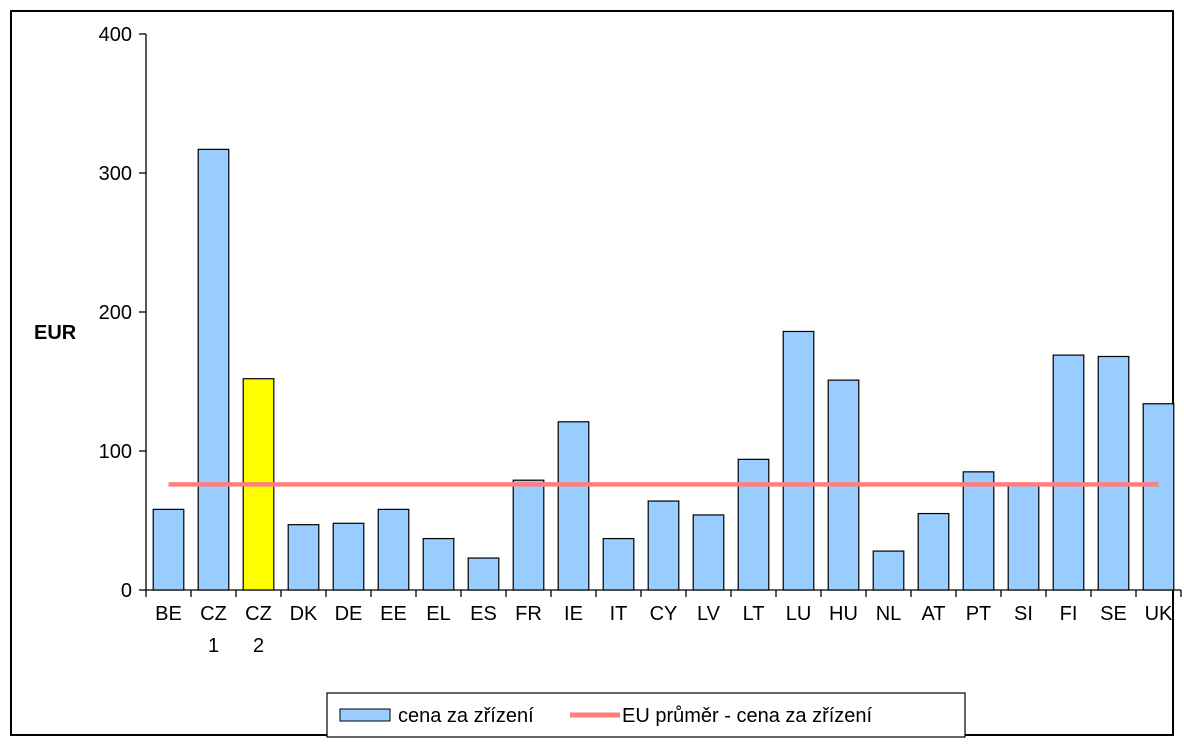 Image resolution: width=1184 pixels, height=744 pixels. What do you see at coordinates (573, 614) in the screenshot?
I see `x-tick-label: IE` at bounding box center [573, 614].